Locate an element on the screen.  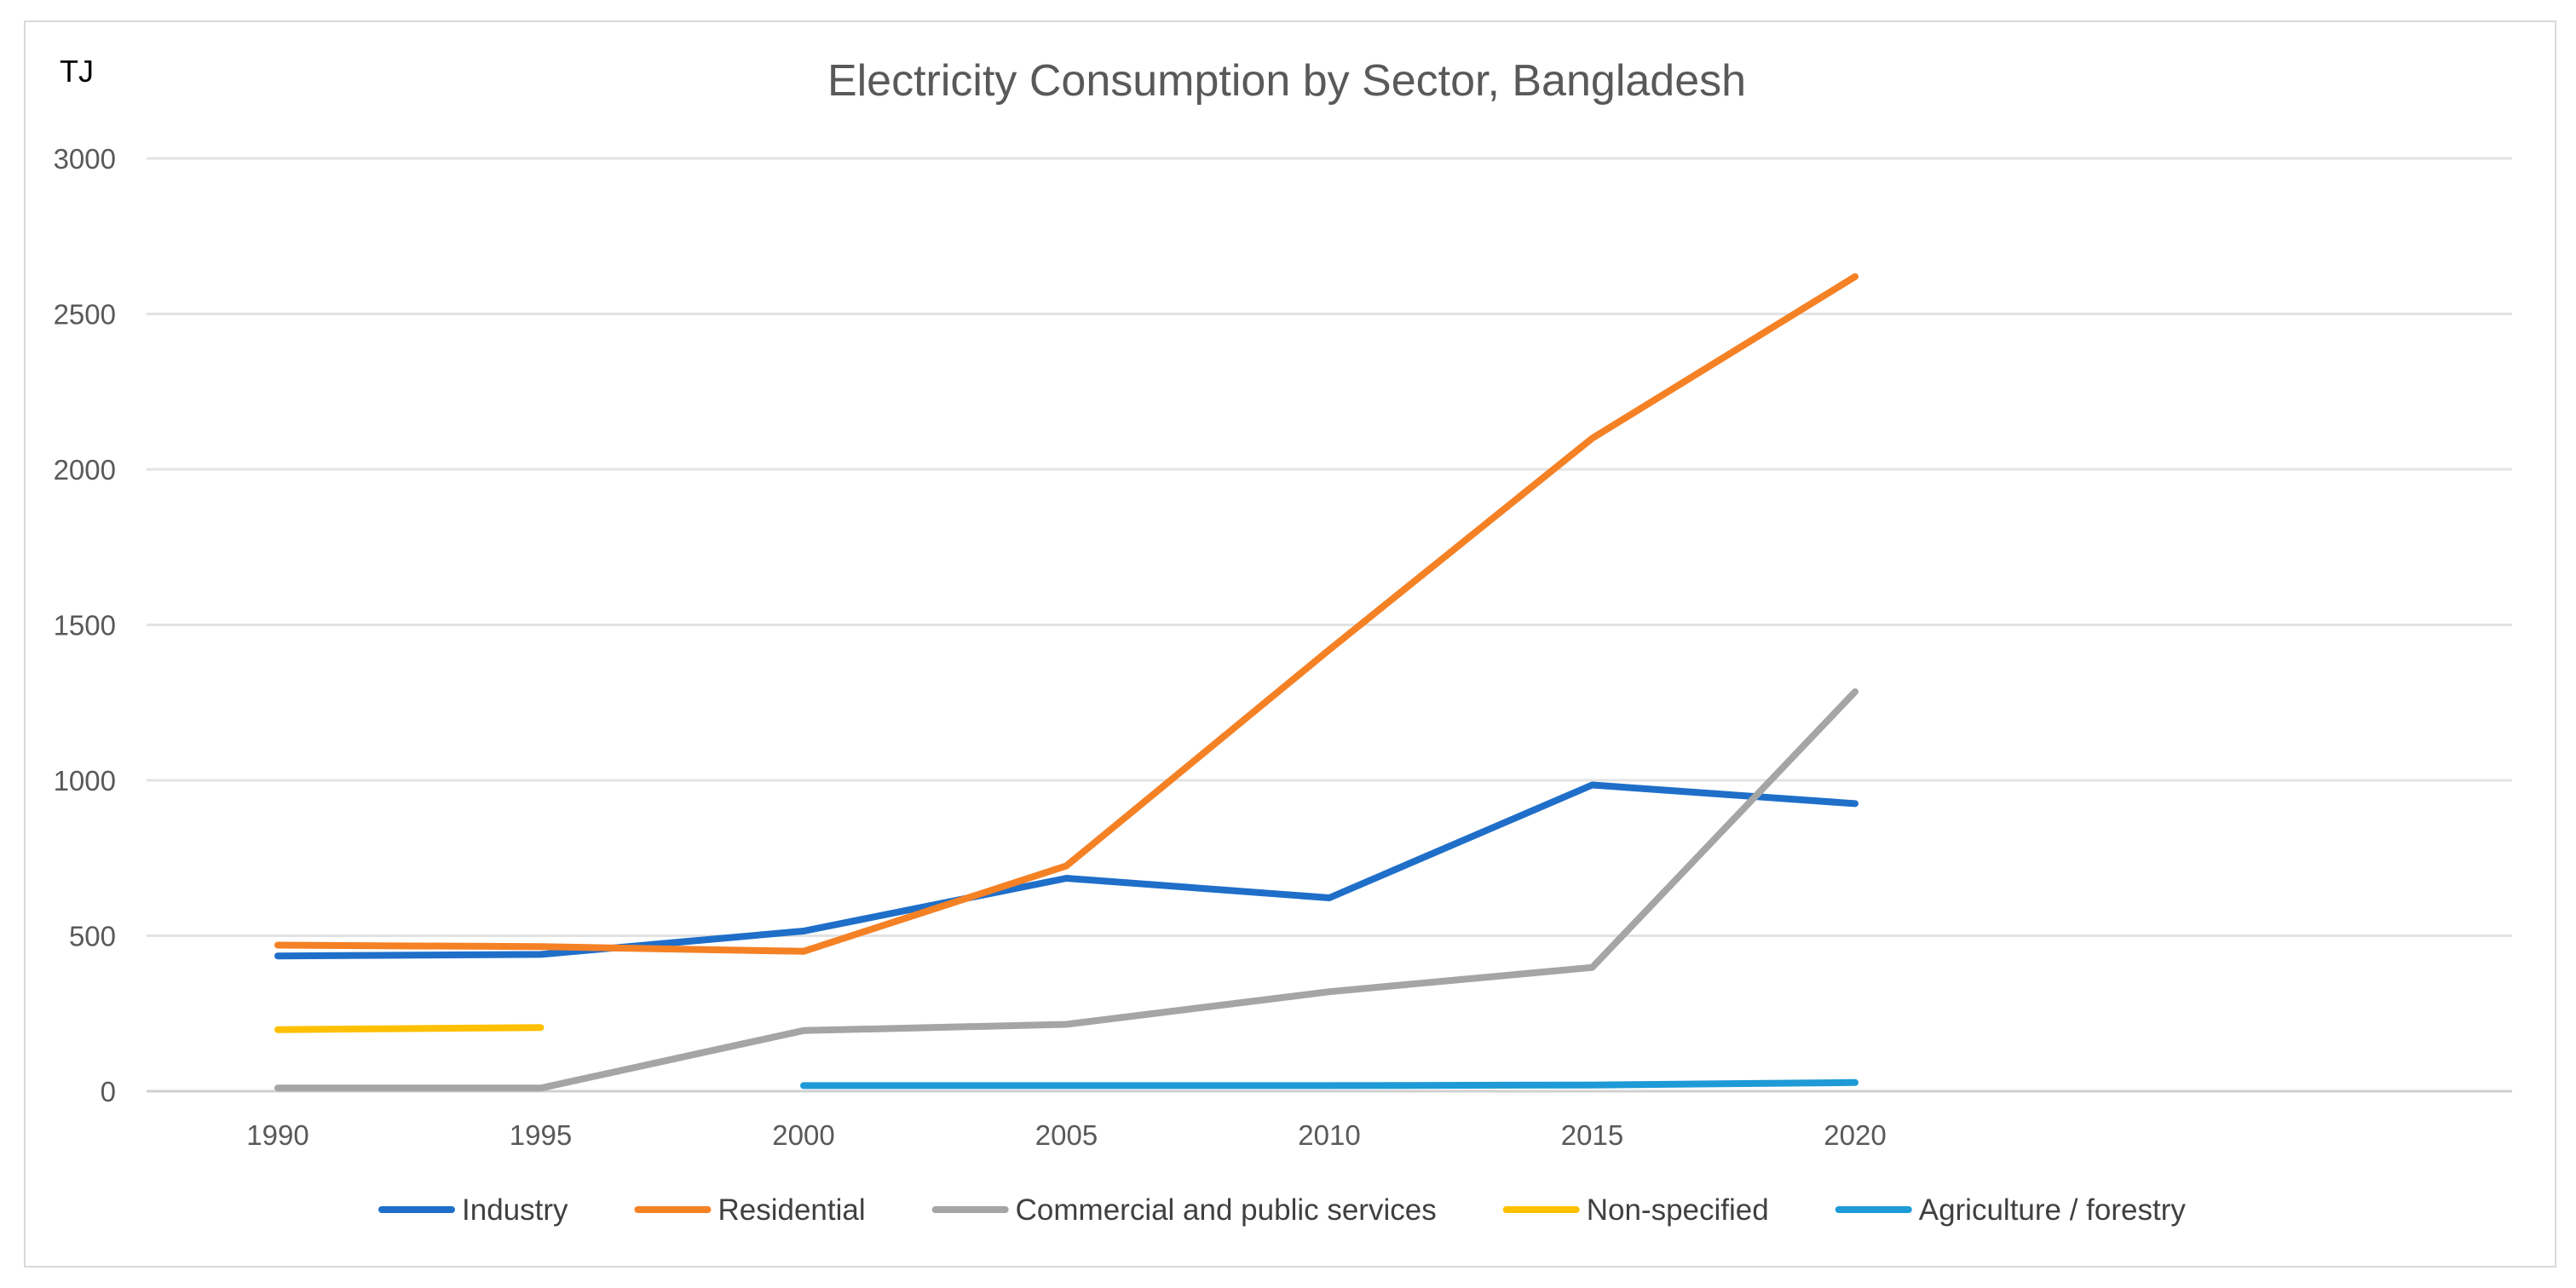
legend-label: Agriculture / forestry is located at coordinates (2053, 1210).